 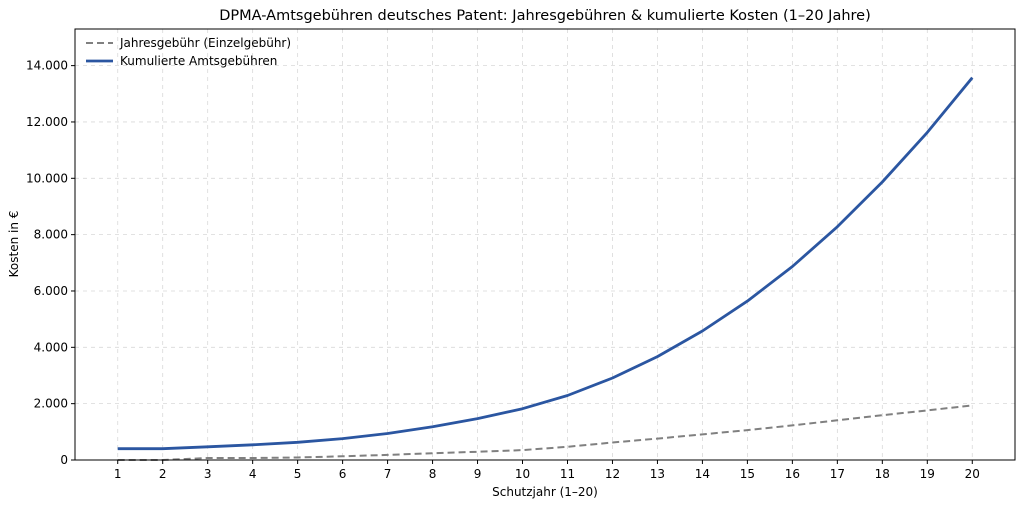 What do you see at coordinates (882, 474) in the screenshot?
I see `x-tick-label: 18` at bounding box center [882, 474].